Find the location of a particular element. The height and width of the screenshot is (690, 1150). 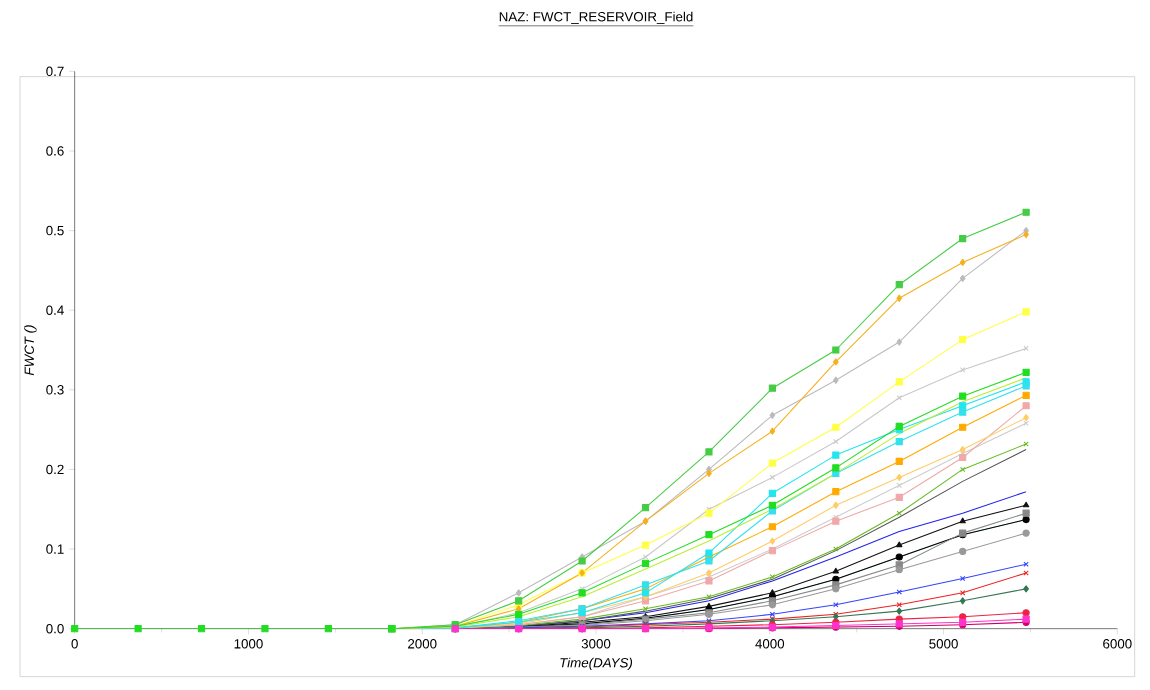

x-axis-title: Time(DAYS) is located at coordinates (596, 664).